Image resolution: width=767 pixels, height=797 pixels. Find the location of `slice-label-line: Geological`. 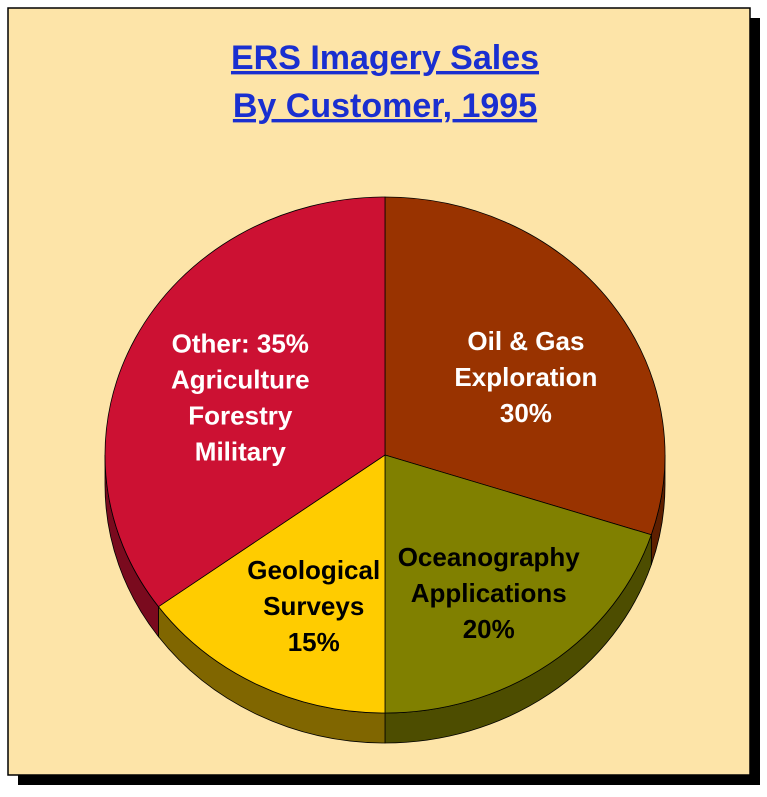

slice-label-line: Geological is located at coordinates (313, 570).